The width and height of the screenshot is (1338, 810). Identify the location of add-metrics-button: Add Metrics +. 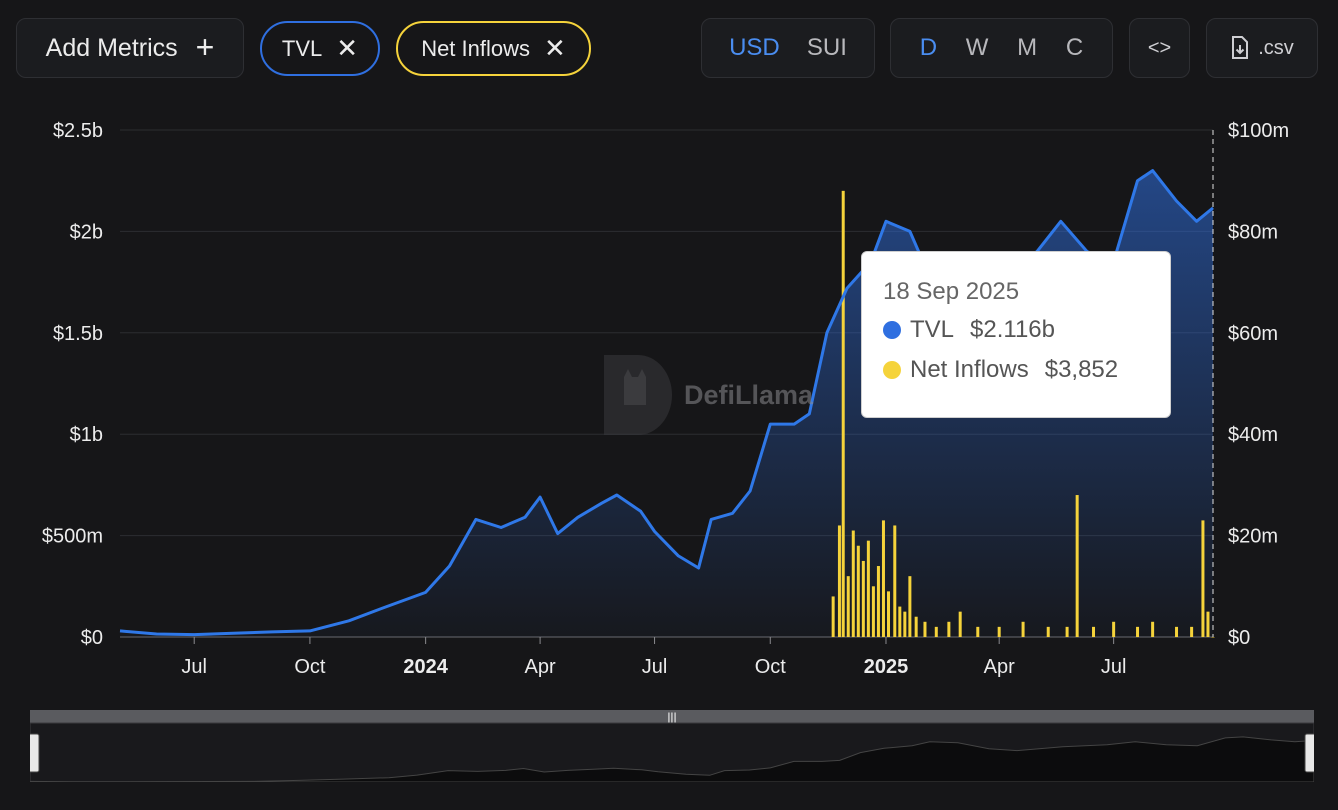
(130, 48).